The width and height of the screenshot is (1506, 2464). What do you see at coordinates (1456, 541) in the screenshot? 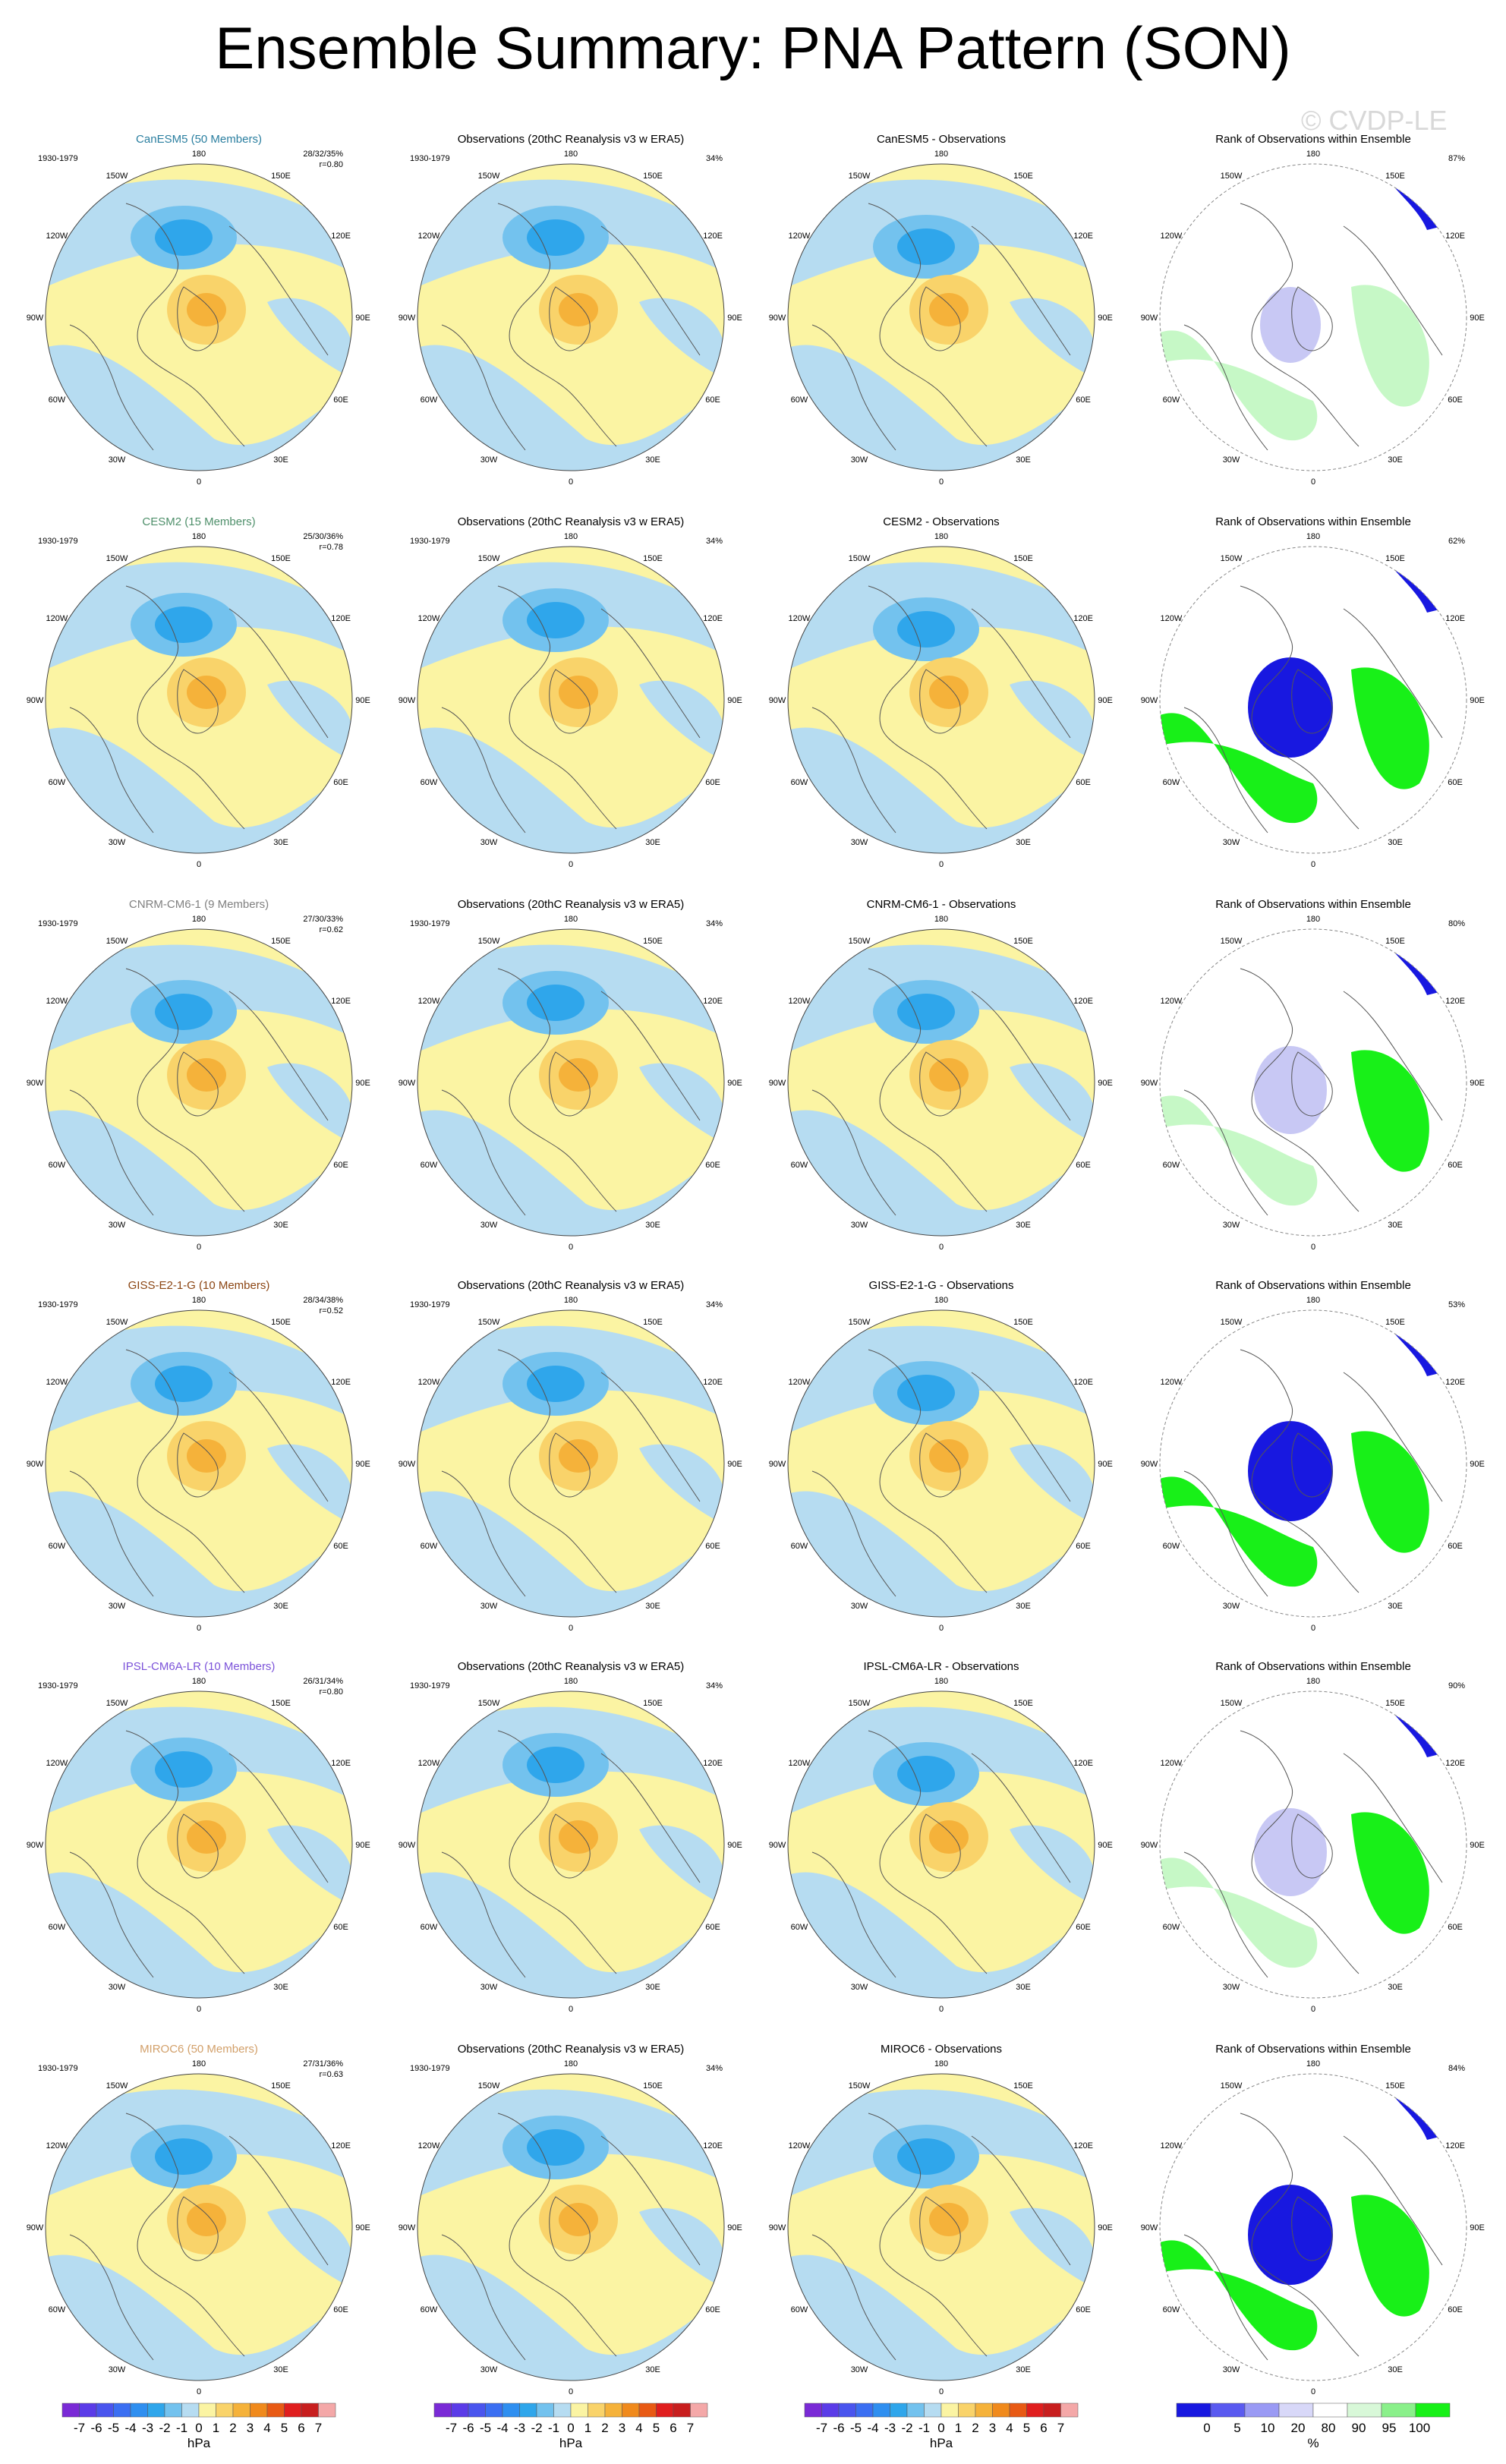
I see `rank-percent: 62%` at bounding box center [1456, 541].